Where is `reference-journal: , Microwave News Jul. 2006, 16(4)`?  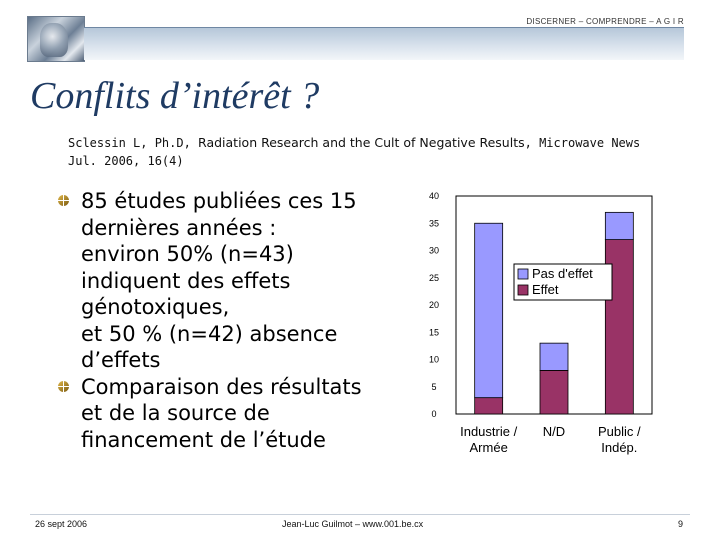
reference-journal: , Microwave News Jul. 2006, 16(4) is located at coordinates (354, 152).